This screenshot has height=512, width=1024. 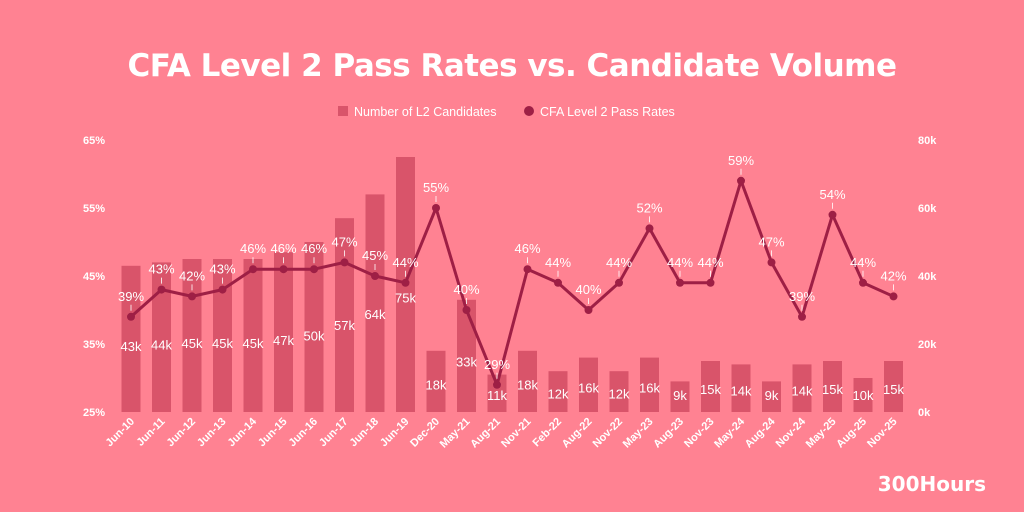 I want to click on brand-logo: 300Hours, so click(x=931, y=484).